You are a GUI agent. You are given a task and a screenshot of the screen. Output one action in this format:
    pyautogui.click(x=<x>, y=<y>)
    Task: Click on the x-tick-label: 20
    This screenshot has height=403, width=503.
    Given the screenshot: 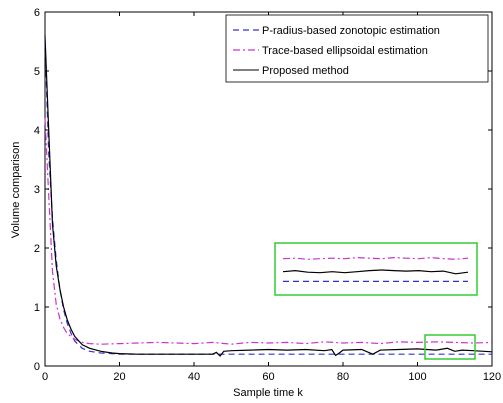 What is the action you would take?
    pyautogui.click(x=119, y=377)
    